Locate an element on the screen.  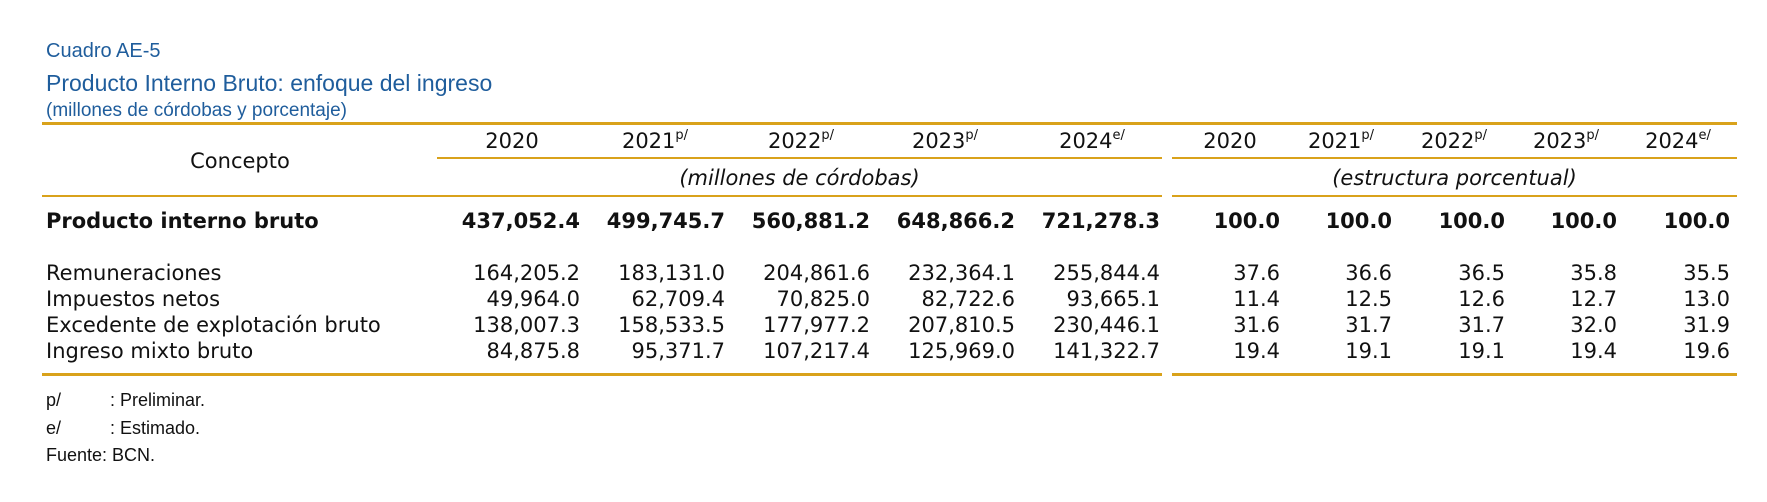
value-cell: 721,278.3 is located at coordinates (1100, 221).